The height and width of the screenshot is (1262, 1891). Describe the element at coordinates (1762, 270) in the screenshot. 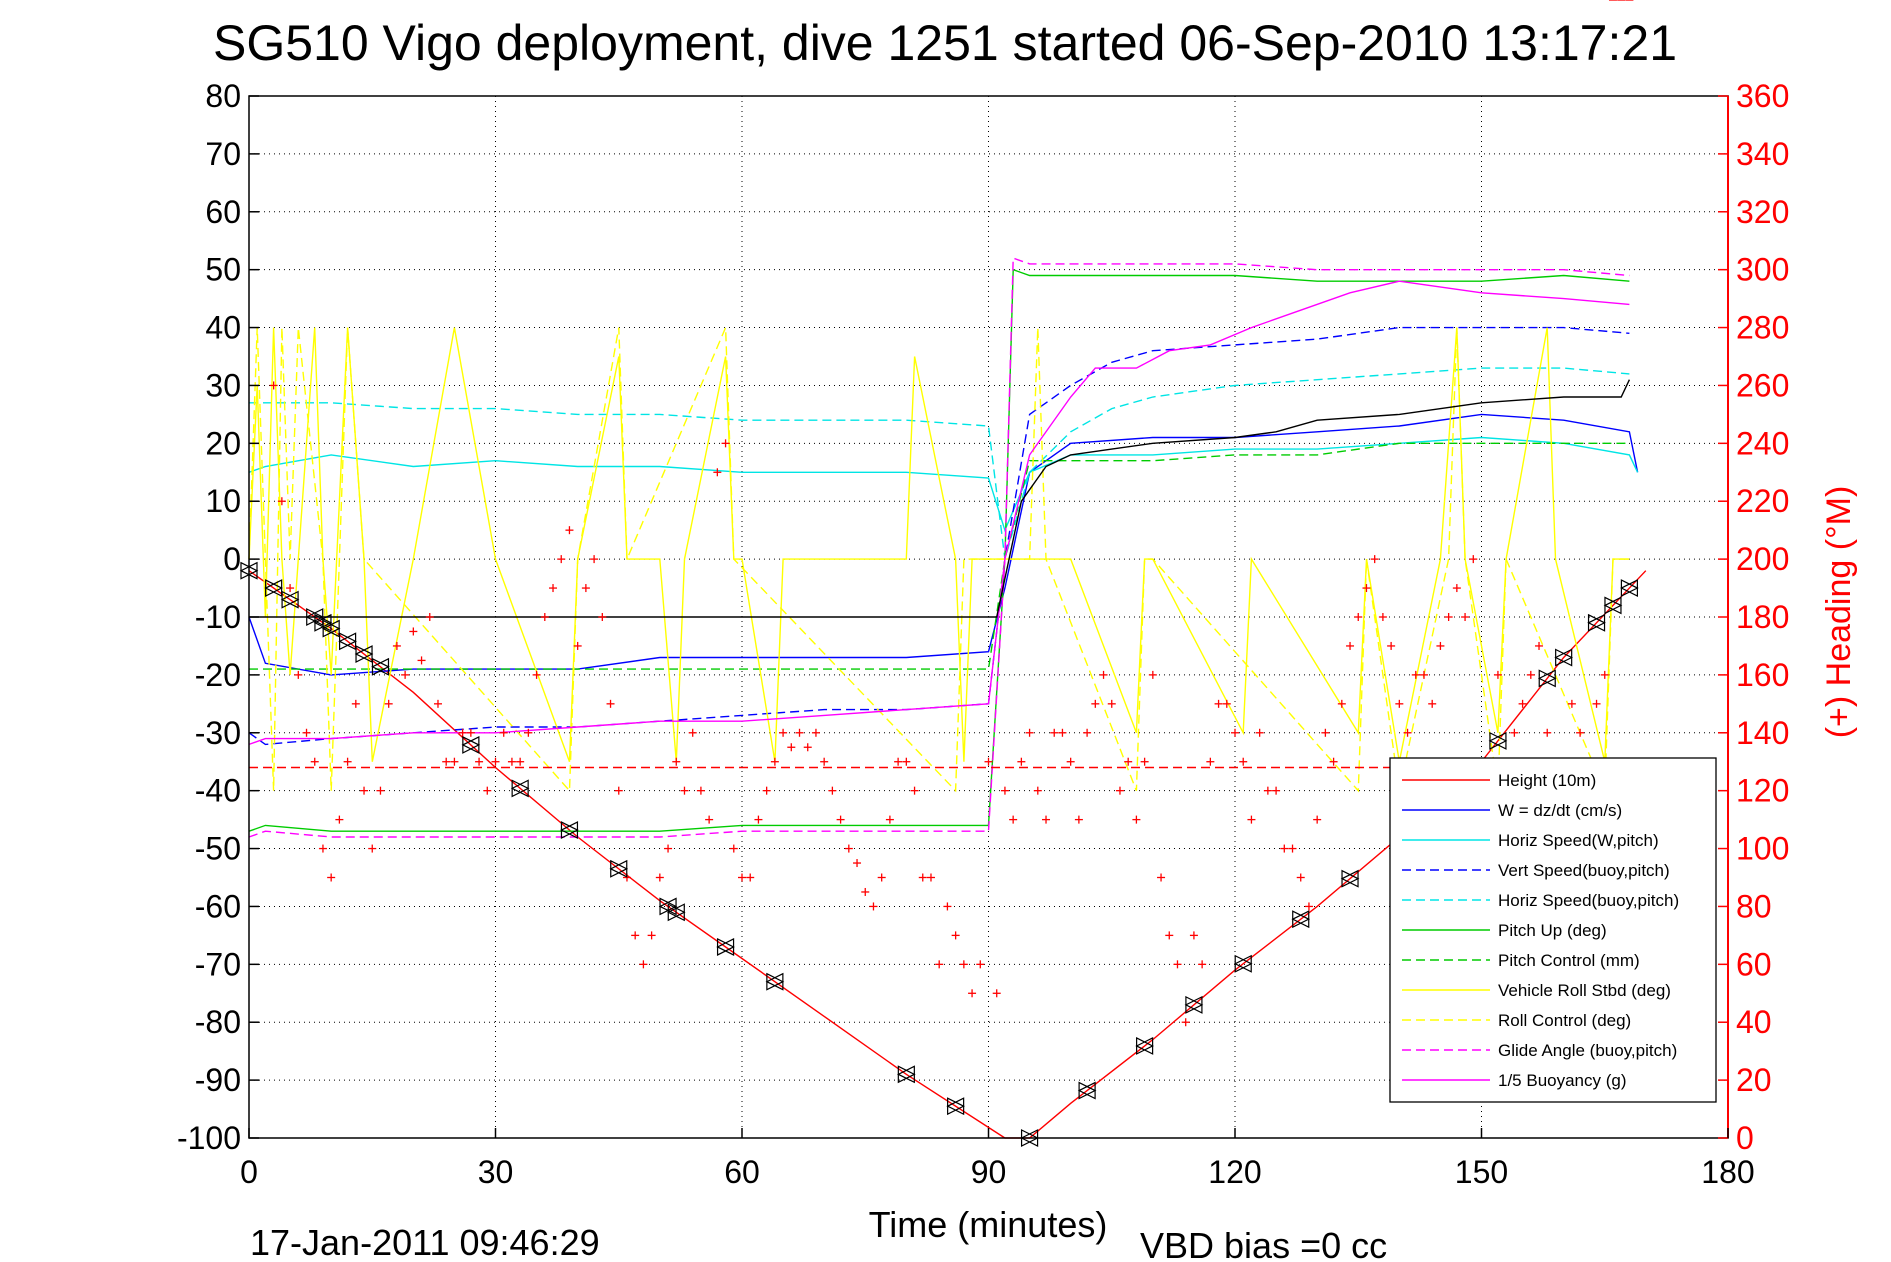

I see `y-right-tick-label: 300` at that location.